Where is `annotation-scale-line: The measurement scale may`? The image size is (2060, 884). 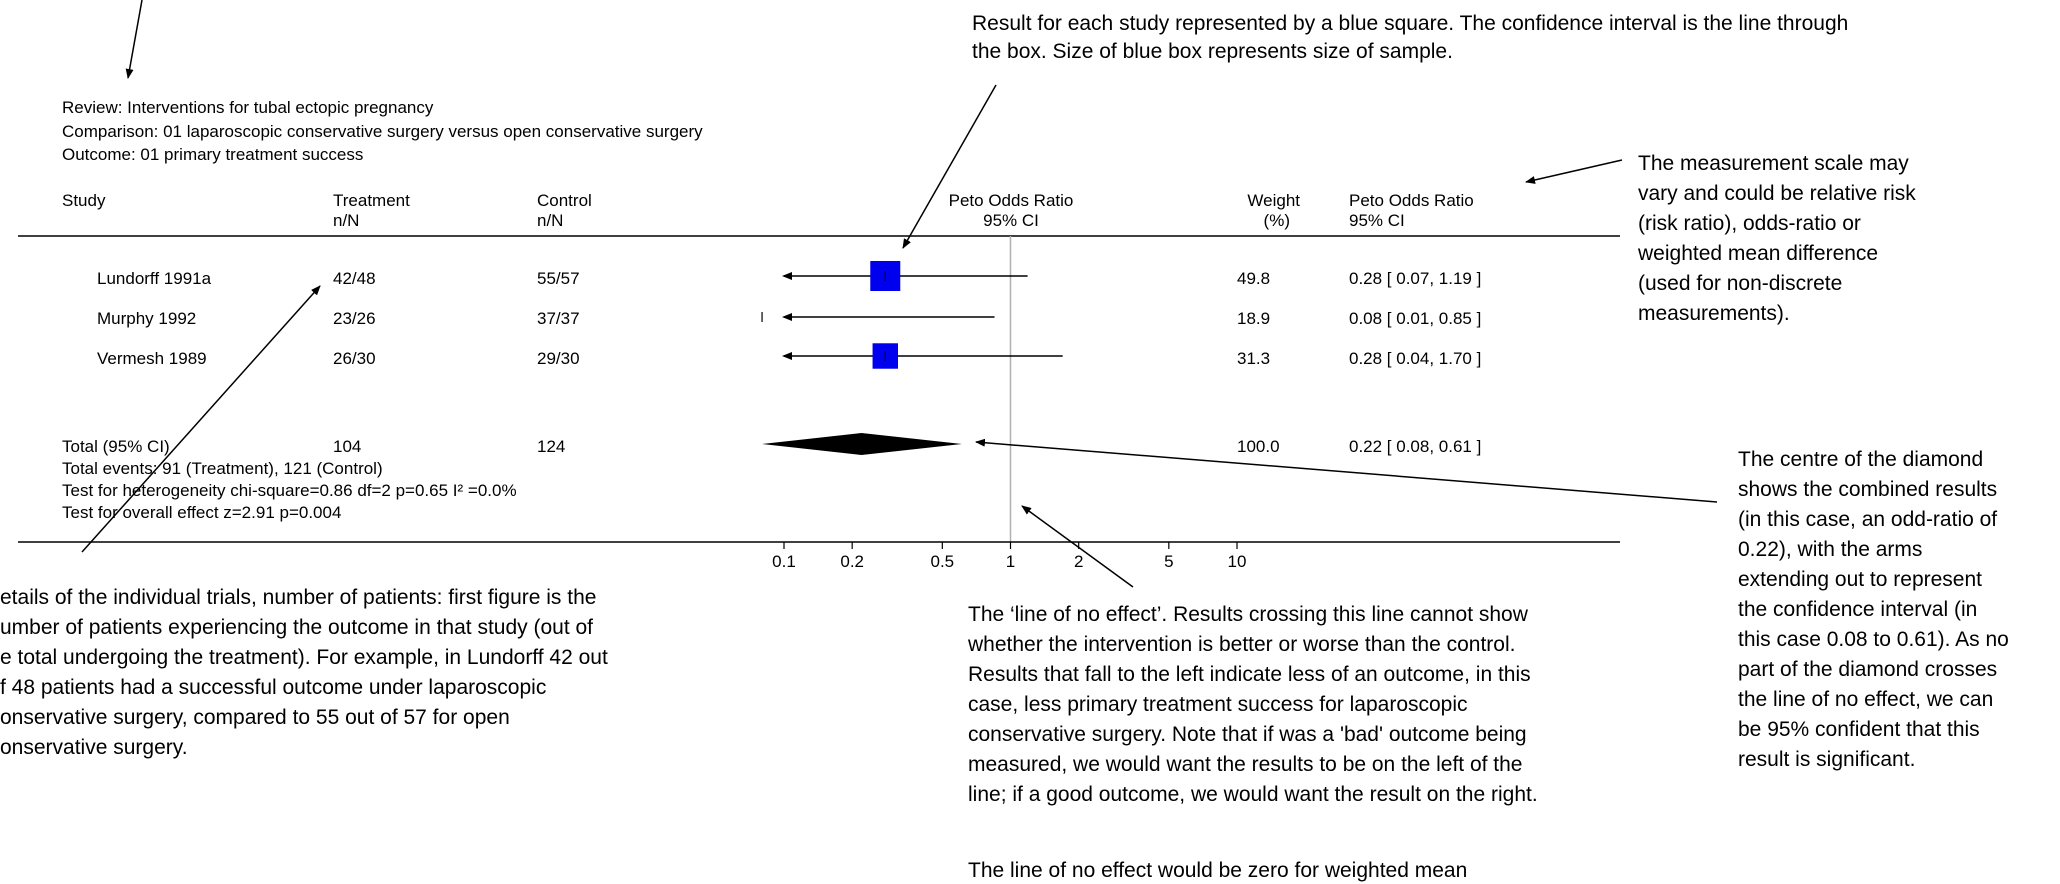 annotation-scale-line: The measurement scale may is located at coordinates (1773, 163).